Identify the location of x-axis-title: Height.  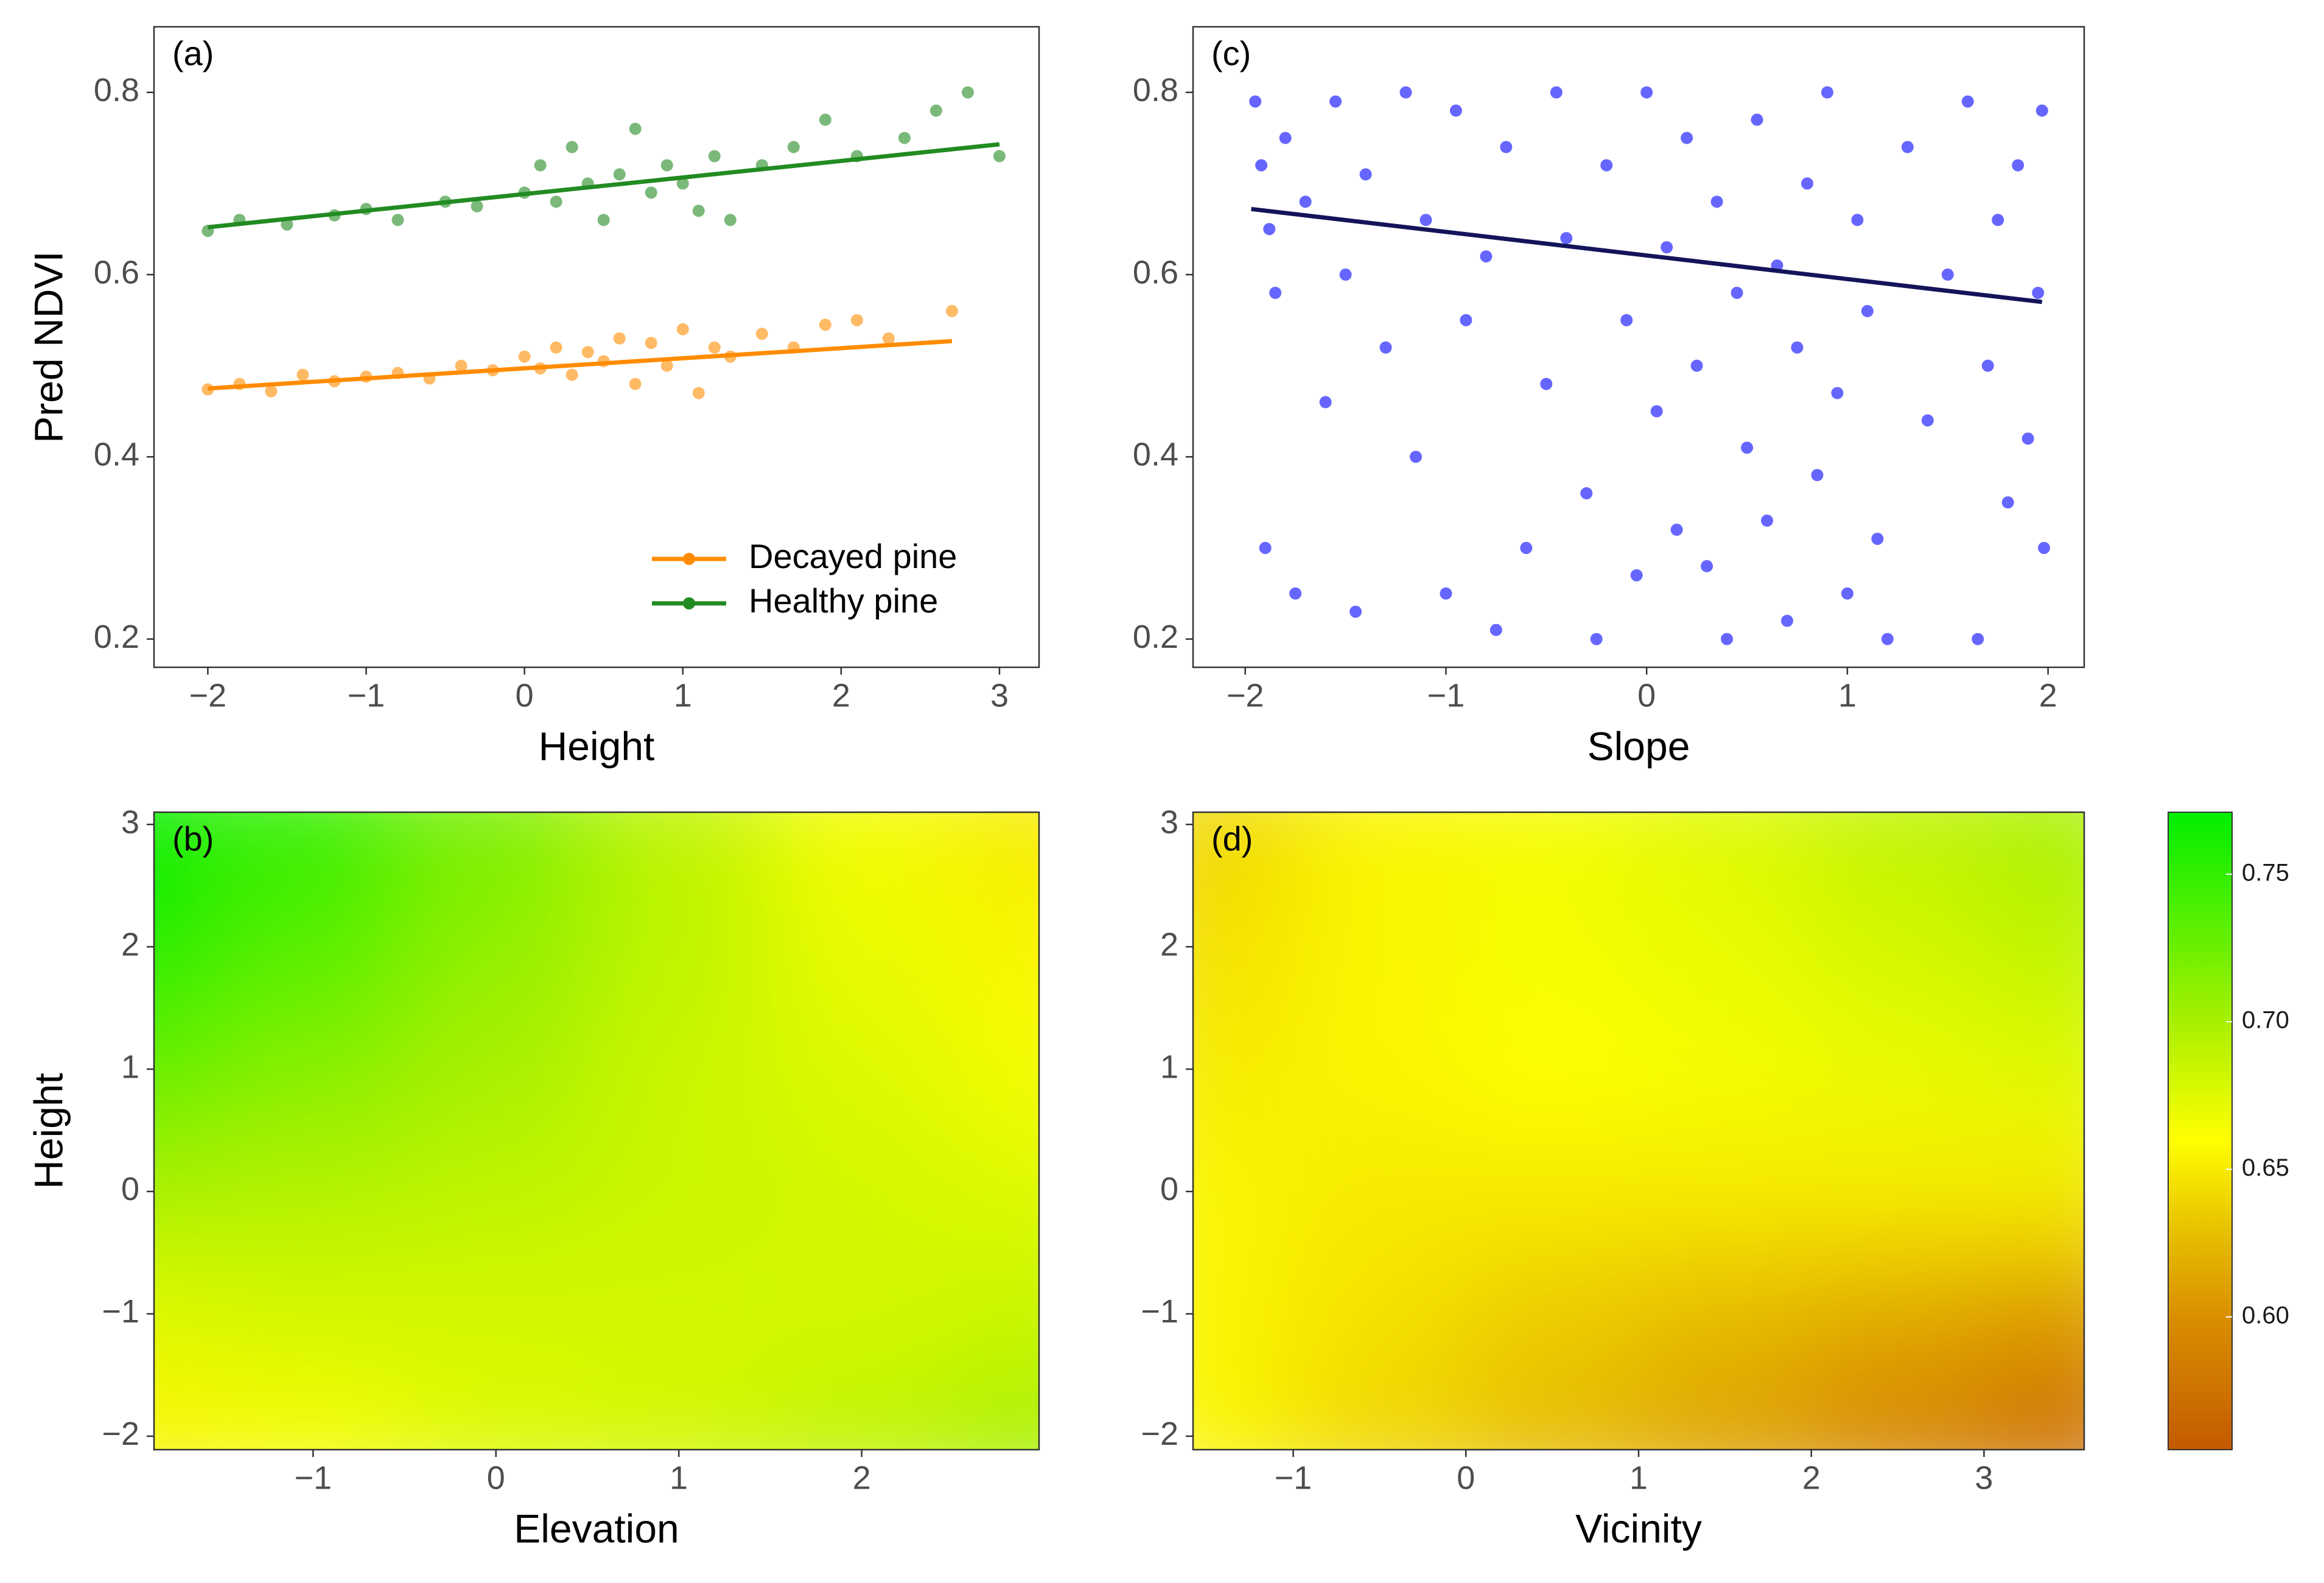
(597, 745).